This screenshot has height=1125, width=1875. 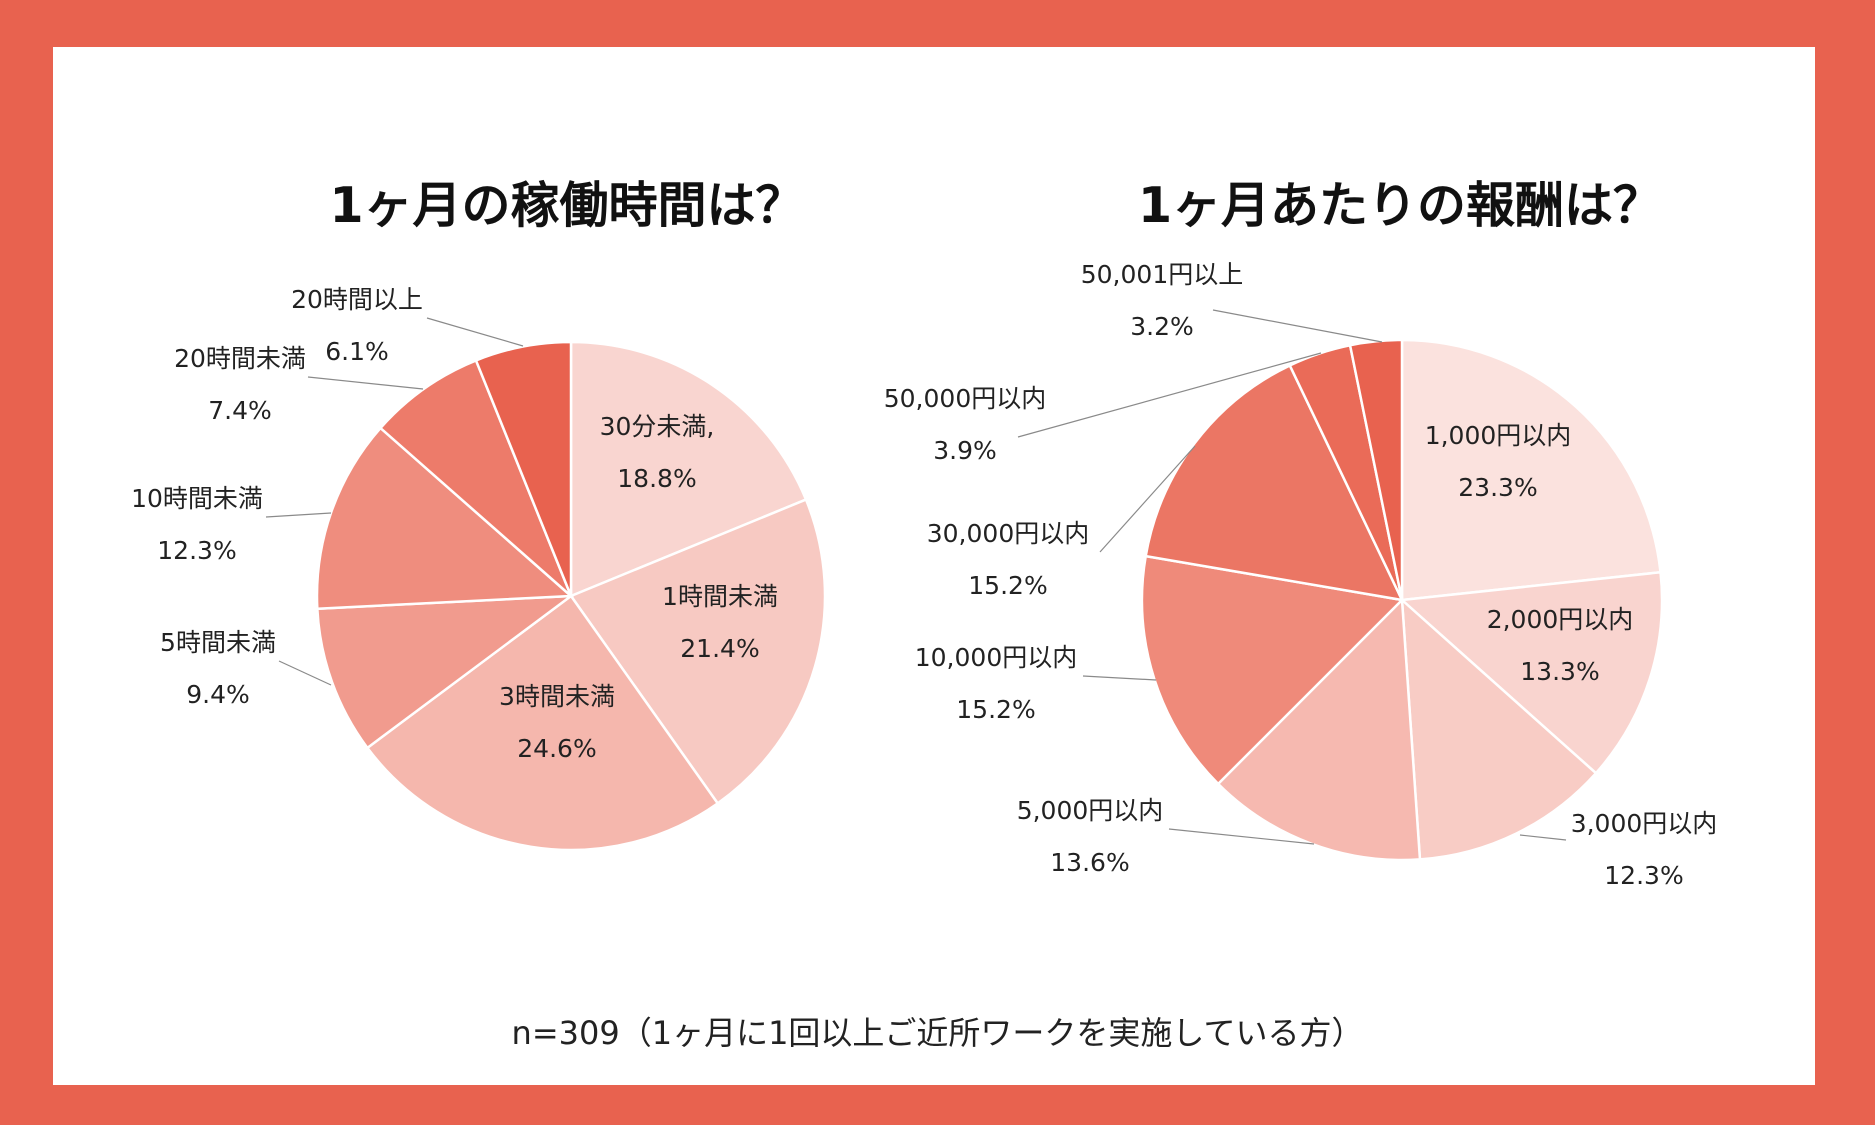 I want to click on slice-category-label: 30,000円以内, so click(x=1008, y=533).